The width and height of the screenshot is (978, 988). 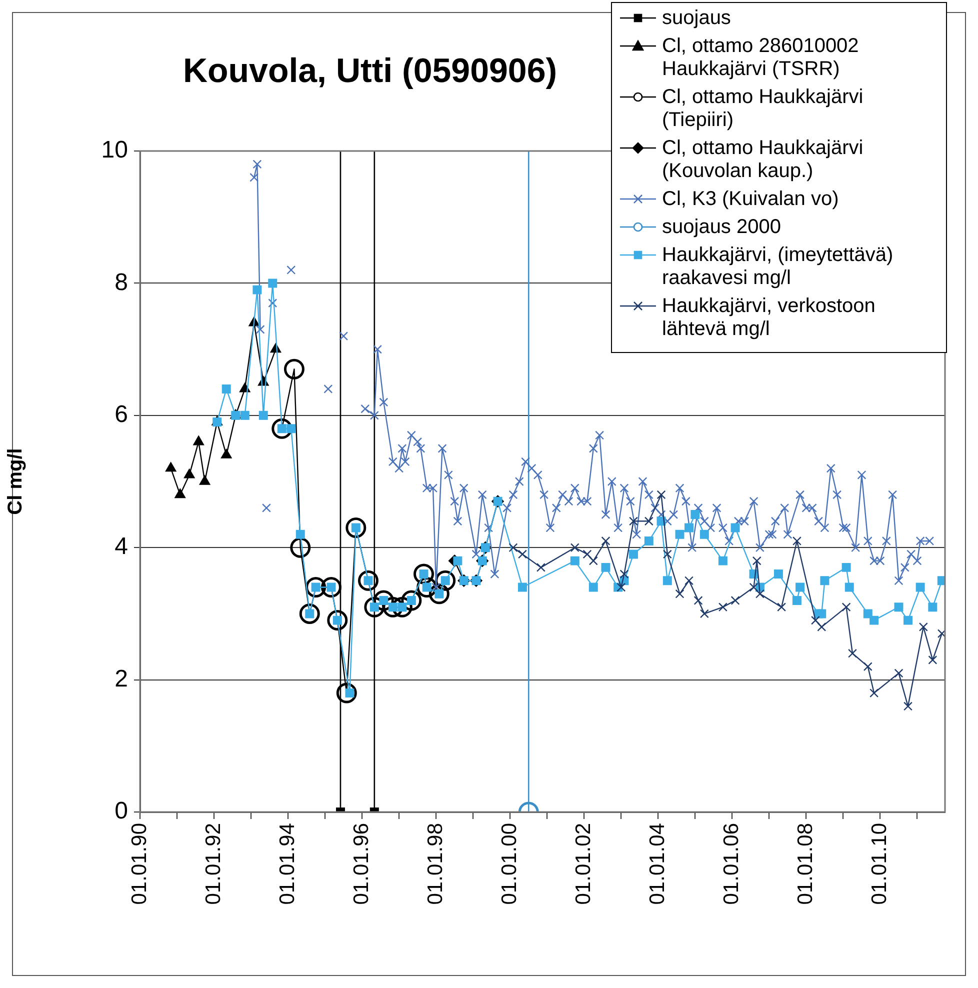 What do you see at coordinates (15, 481) in the screenshot?
I see `y-axis-title: Cl mg/l` at bounding box center [15, 481].